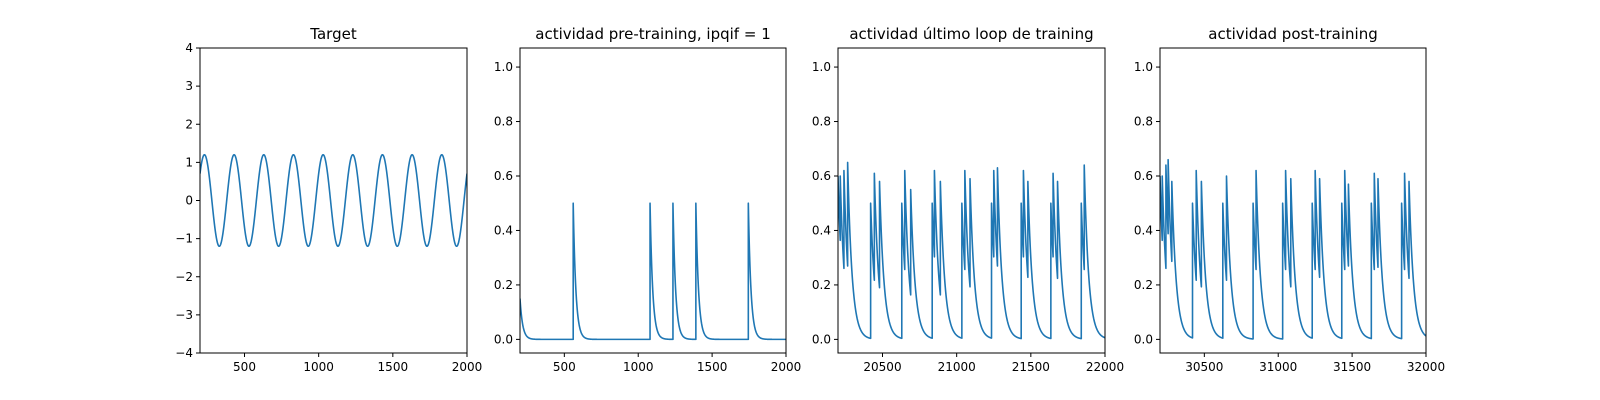  I want to click on x-tick-label: 21500, so click(1031, 367).